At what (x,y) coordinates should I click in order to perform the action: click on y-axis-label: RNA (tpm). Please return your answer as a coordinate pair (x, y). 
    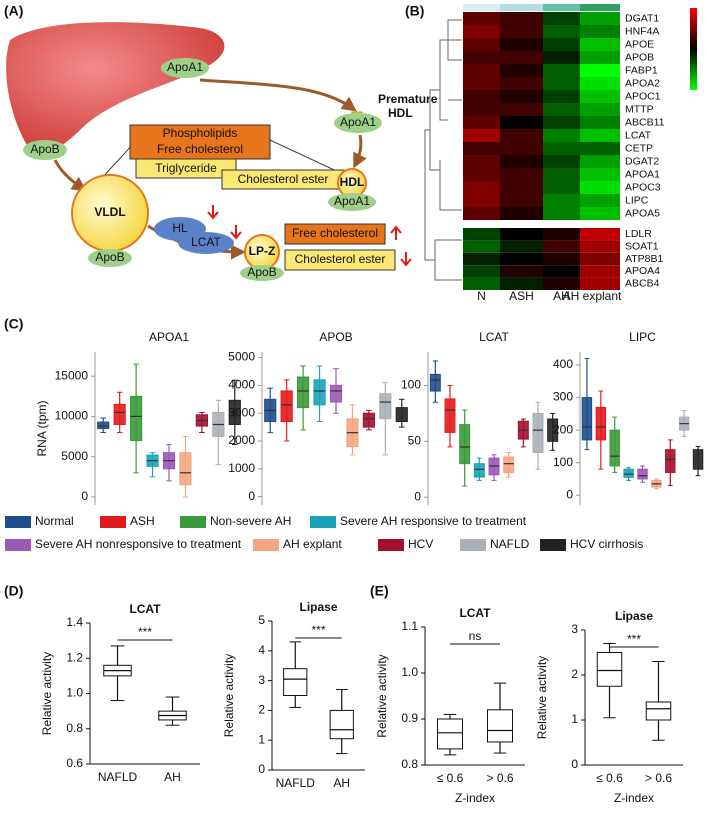
    Looking at the image, I should click on (42, 428).